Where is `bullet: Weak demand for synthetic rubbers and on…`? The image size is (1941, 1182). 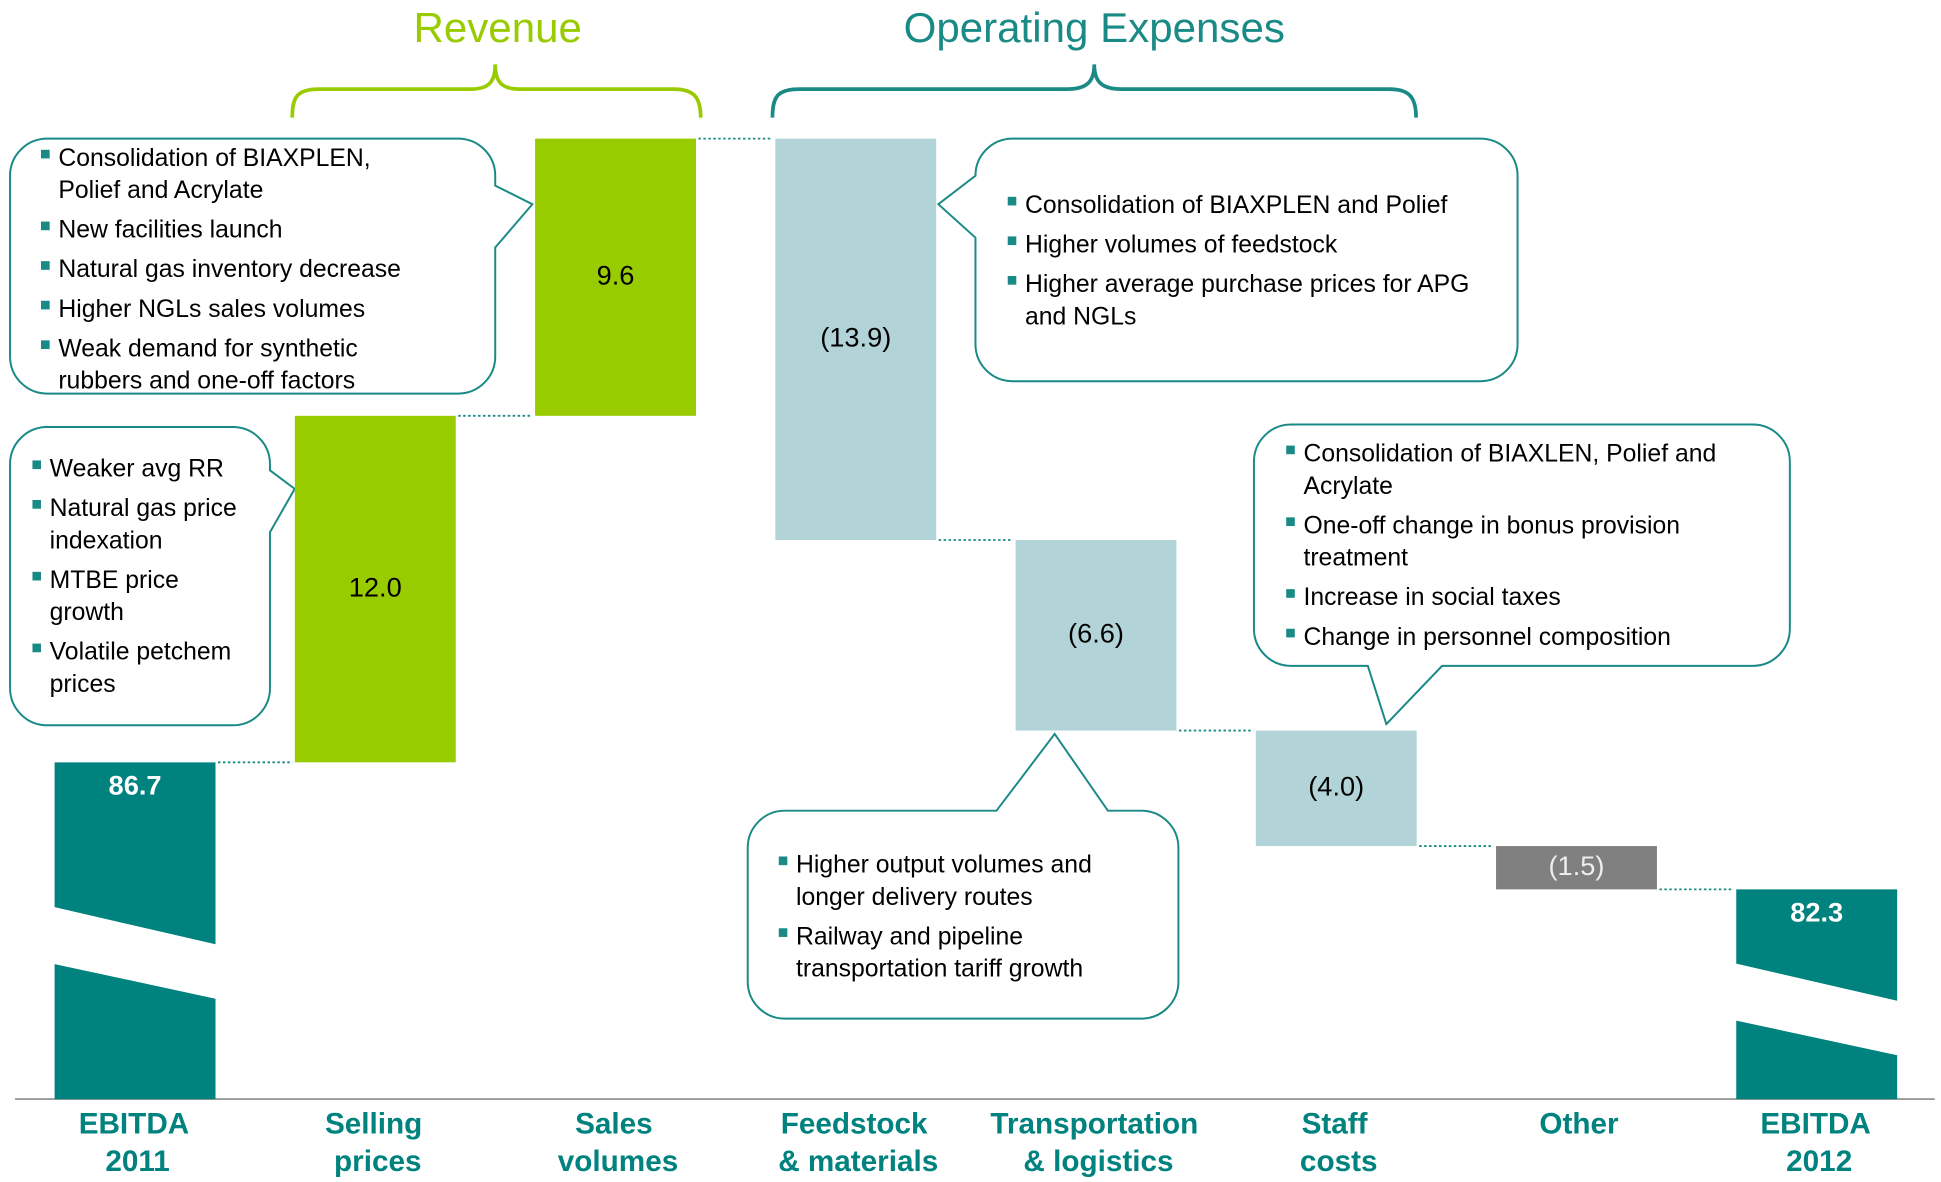
bullet: Weak demand for synthetic rubbers and on… is located at coordinates (237, 365).